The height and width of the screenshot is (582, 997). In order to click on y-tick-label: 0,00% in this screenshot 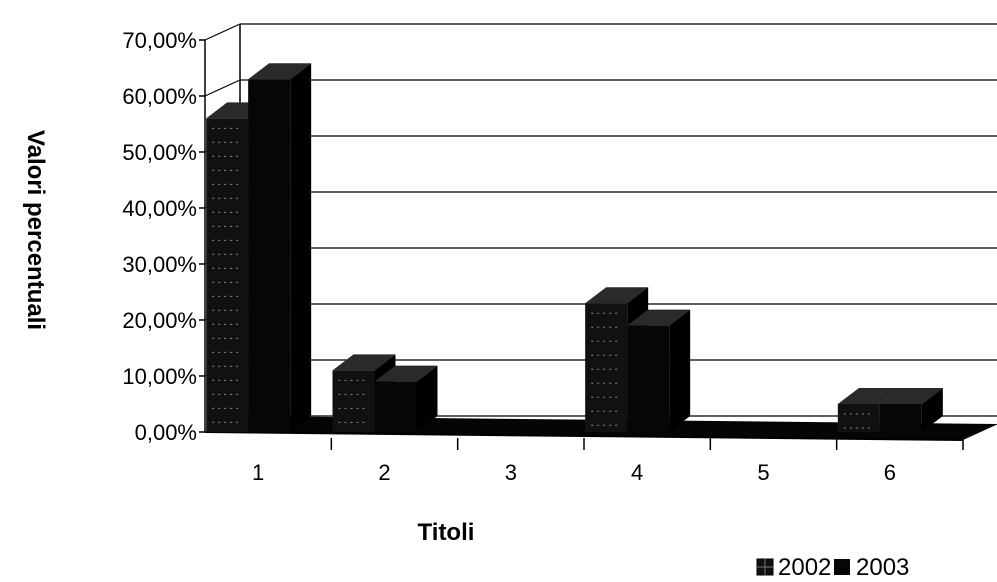, I will do `click(166, 432)`.